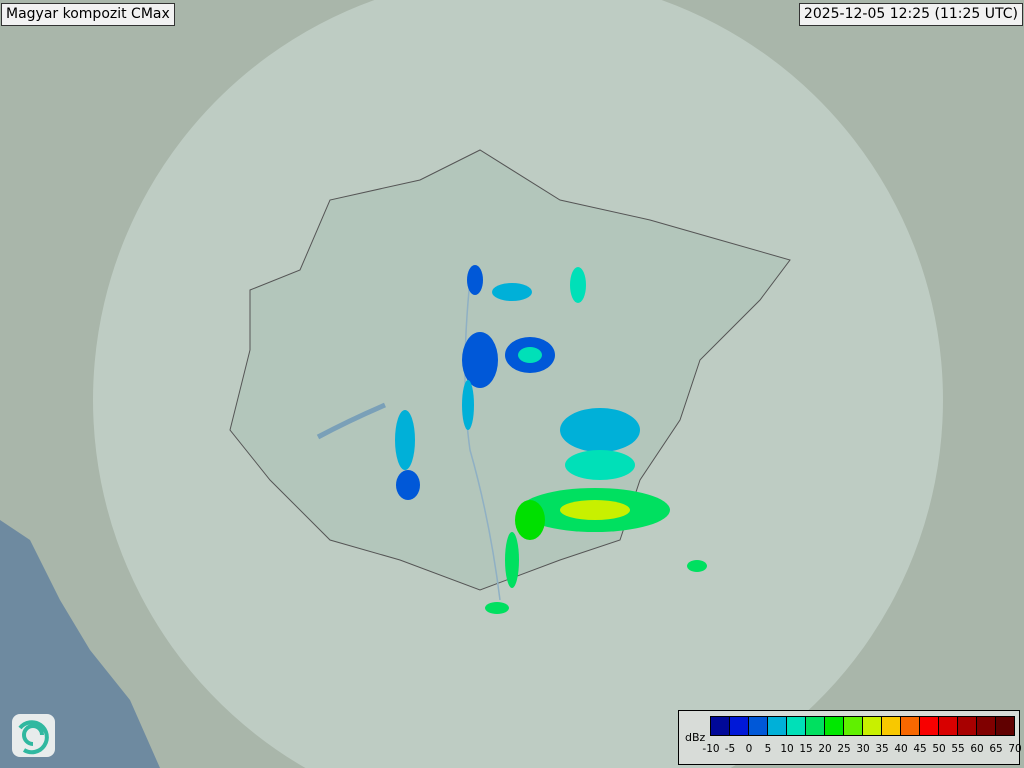 The width and height of the screenshot is (1024, 768). What do you see at coordinates (910, 14) in the screenshot?
I see `timestamp: 2025-12-05 12:25 (11:25 UTC)` at bounding box center [910, 14].